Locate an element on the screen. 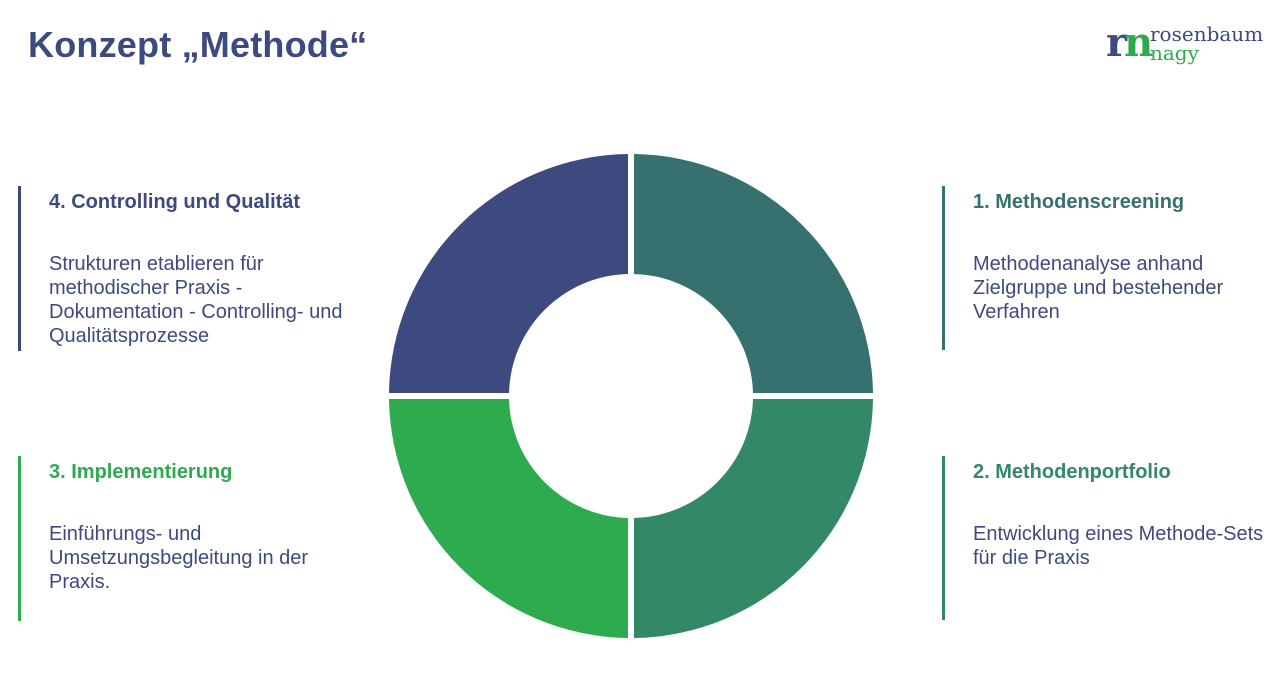  step-1-accent-bar is located at coordinates (943, 268).